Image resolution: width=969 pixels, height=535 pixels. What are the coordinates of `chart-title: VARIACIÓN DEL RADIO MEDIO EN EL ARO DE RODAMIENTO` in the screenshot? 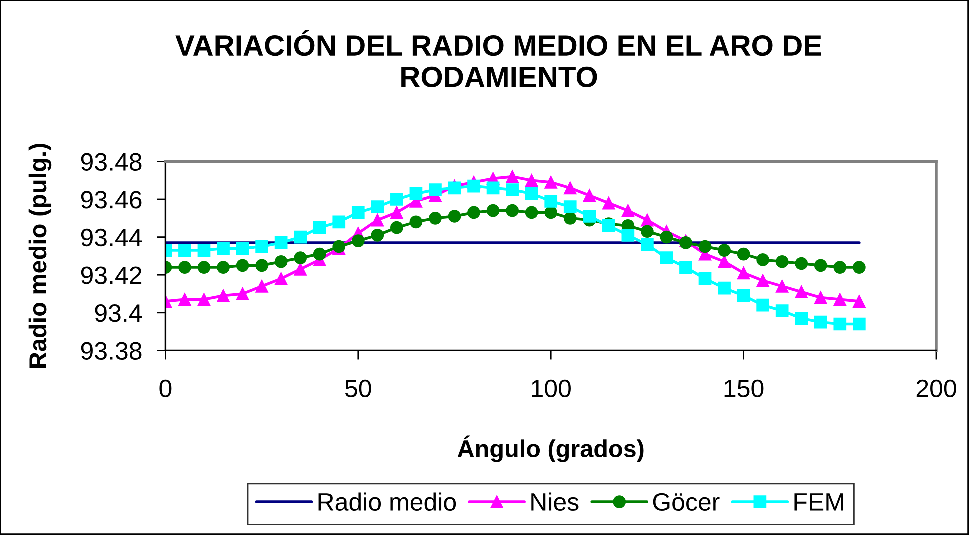 It's located at (499, 59).